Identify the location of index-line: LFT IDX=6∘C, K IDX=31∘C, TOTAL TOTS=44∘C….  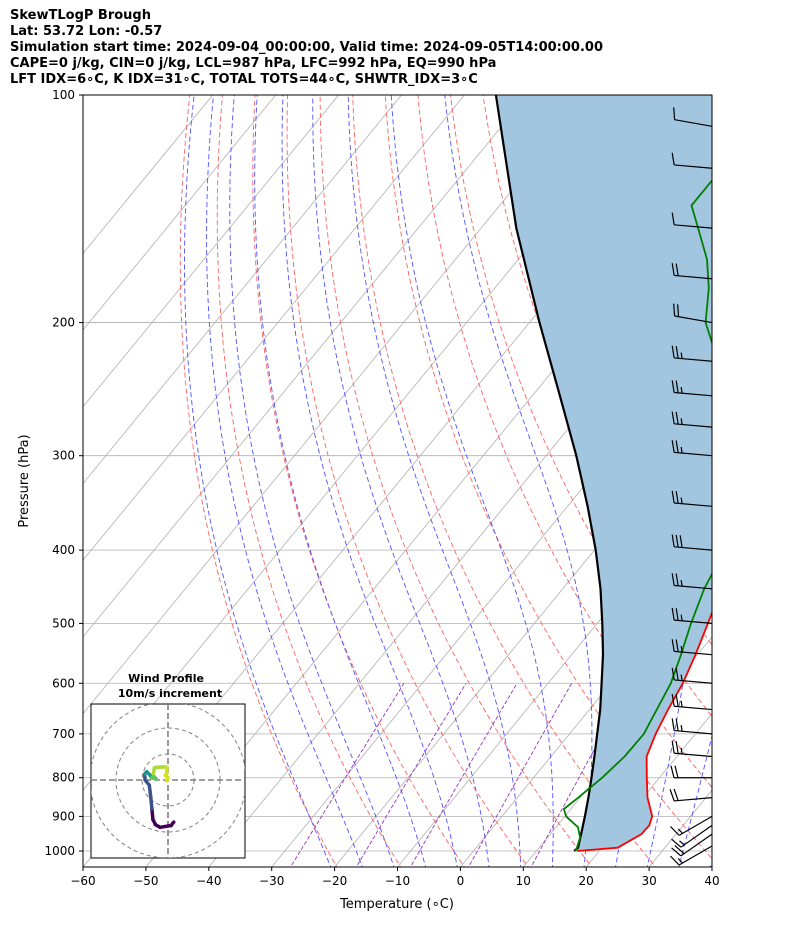
(244, 79).